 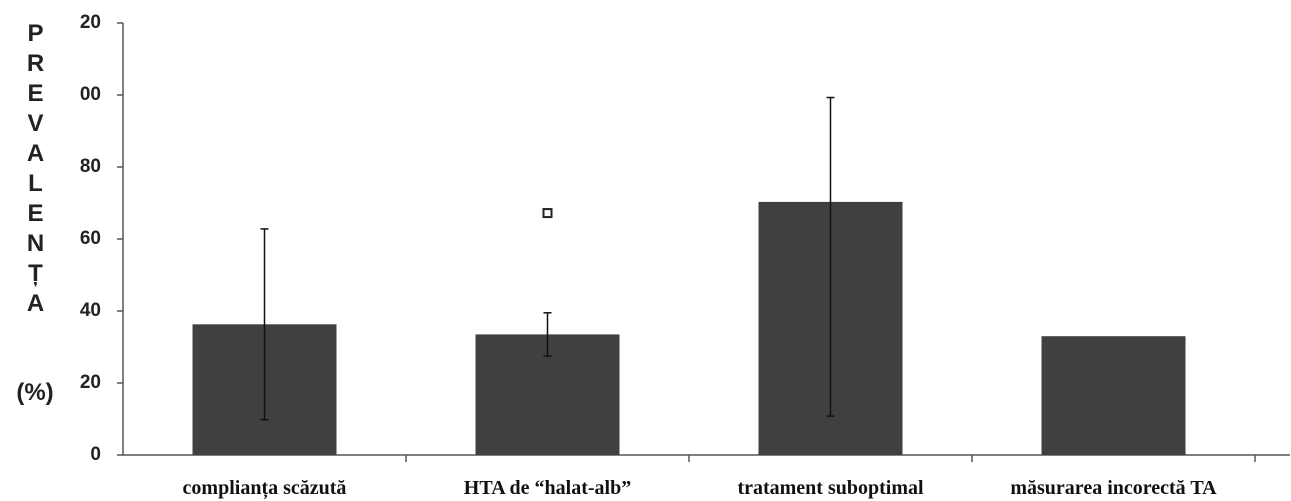 I want to click on y-tick-label: 00, so click(x=90, y=94).